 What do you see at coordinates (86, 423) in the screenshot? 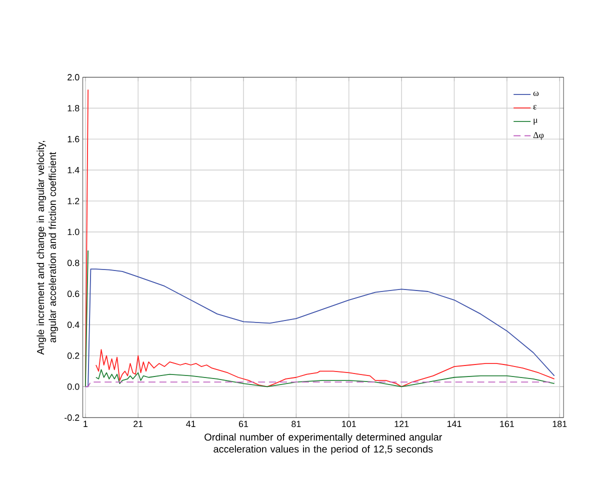
I see `x-tick-label: 1` at bounding box center [86, 423].